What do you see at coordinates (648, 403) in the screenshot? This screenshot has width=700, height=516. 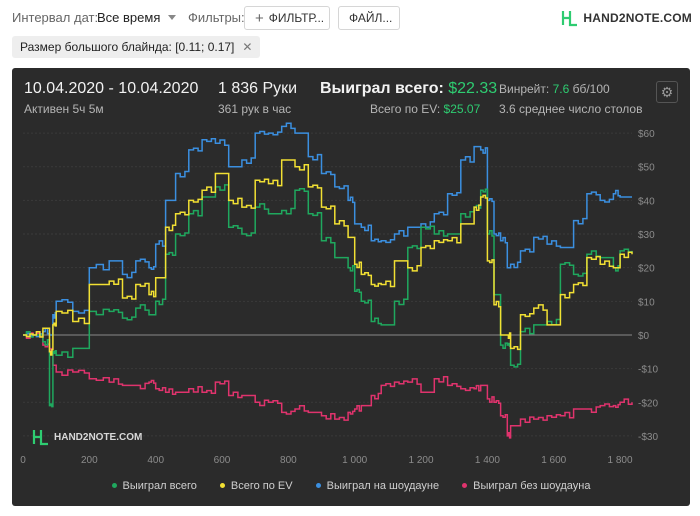 I see `y-tick-label: -$20` at bounding box center [648, 403].